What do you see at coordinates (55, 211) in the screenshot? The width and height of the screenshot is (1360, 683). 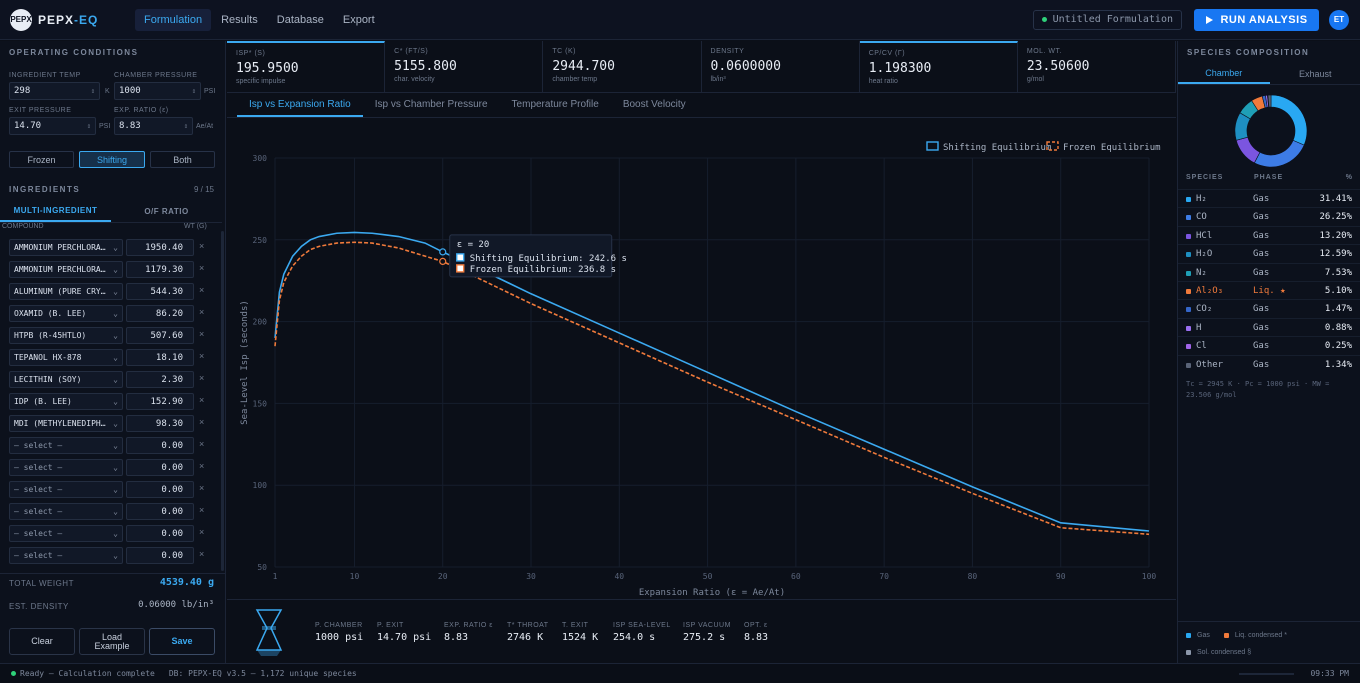 I see `tab-multi-ingredient: MULTI-INGREDIENT` at bounding box center [55, 211].